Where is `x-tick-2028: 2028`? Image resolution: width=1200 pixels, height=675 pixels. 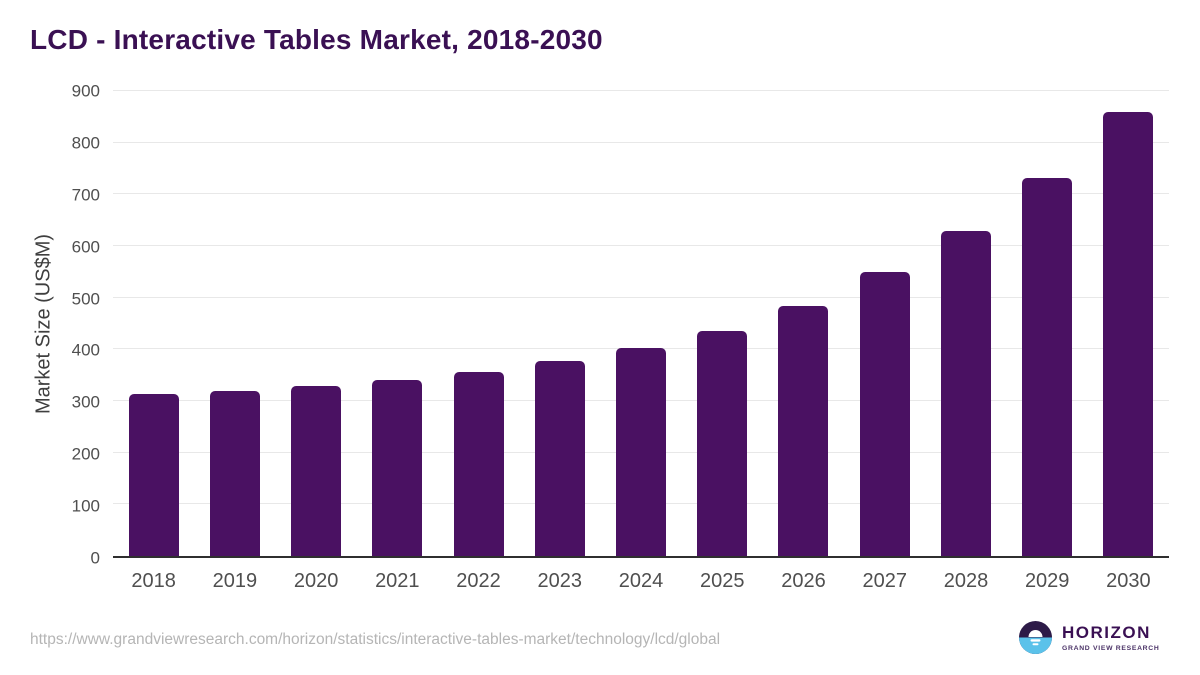
x-tick-2028: 2028 is located at coordinates (966, 581).